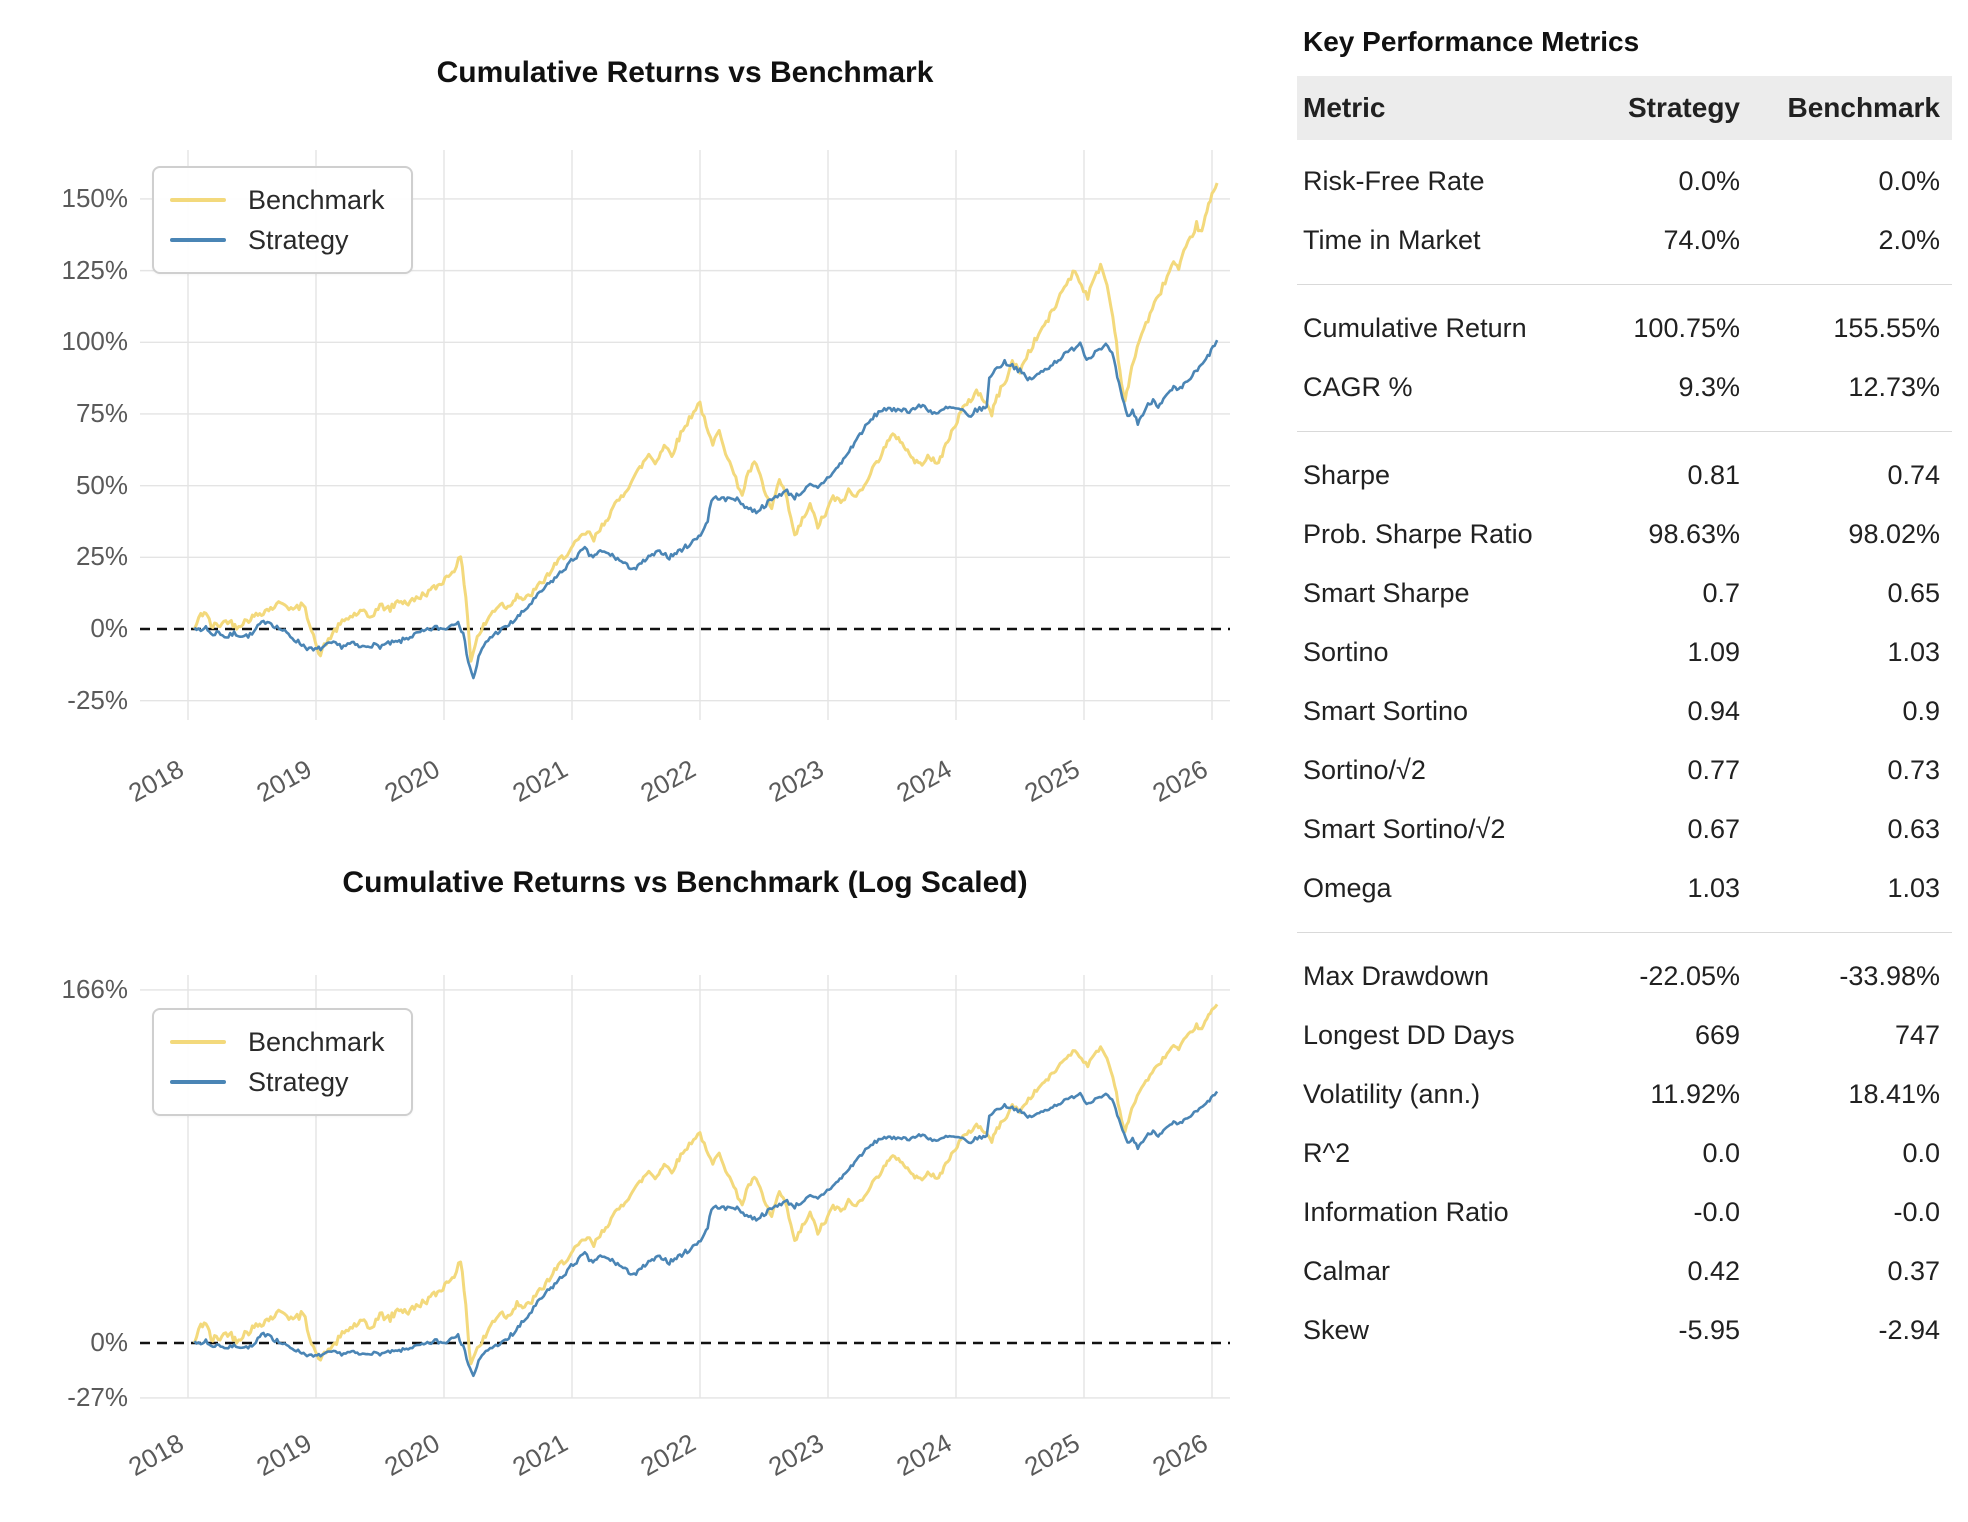  I want to click on metric-strategy-value: 98.63%, so click(1694, 534).